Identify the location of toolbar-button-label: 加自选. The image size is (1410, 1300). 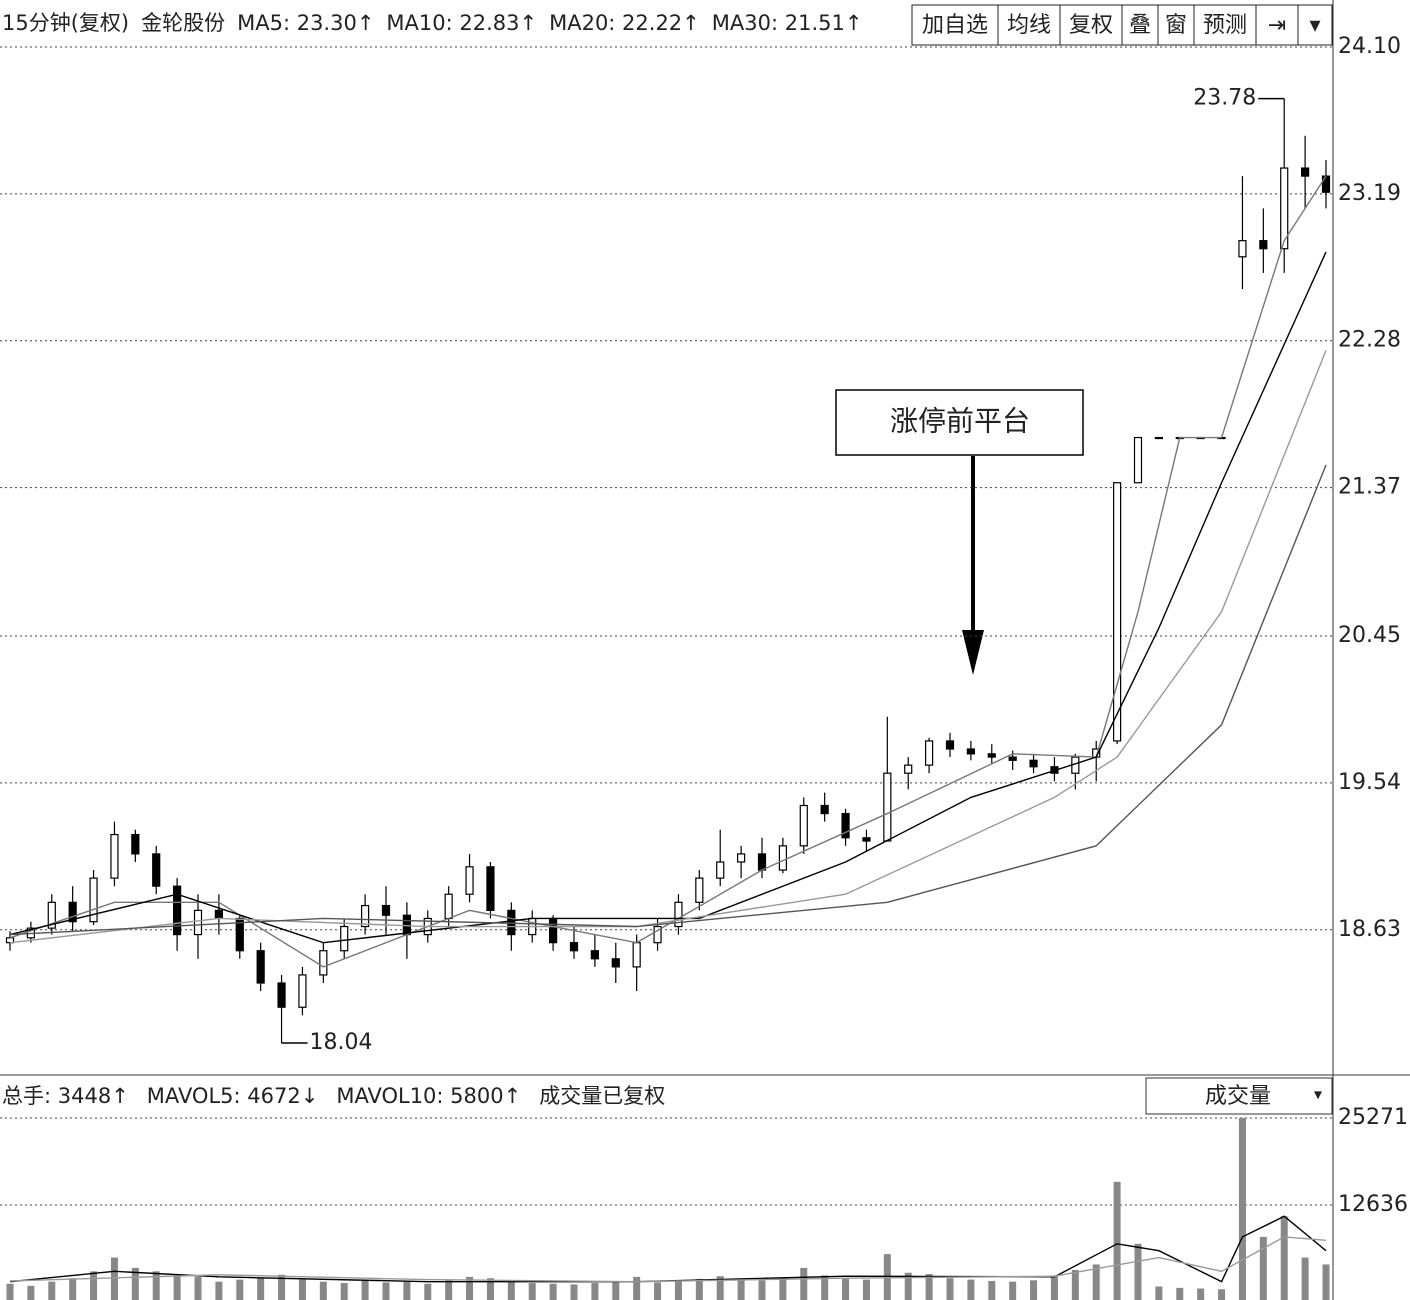
(955, 25).